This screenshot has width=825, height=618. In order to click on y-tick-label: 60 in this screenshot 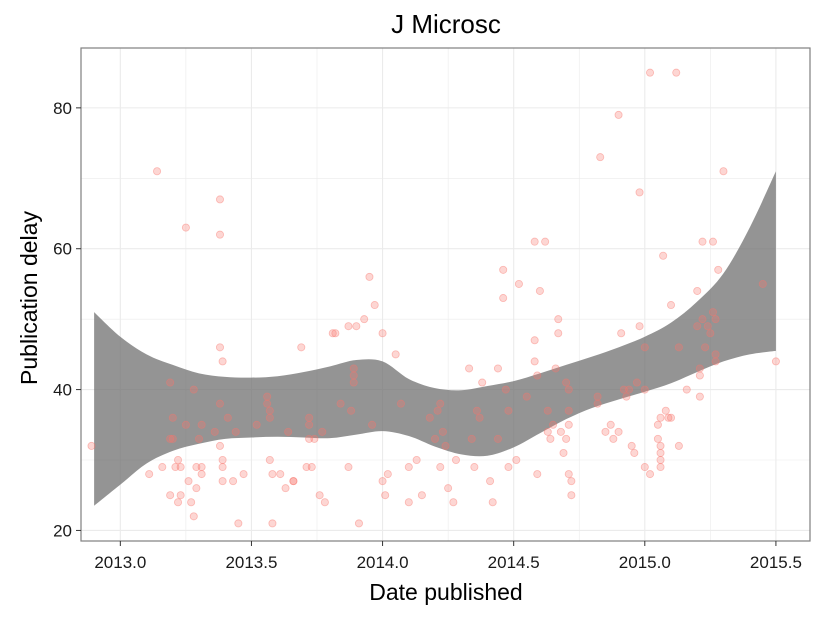, I will do `click(62, 249)`.